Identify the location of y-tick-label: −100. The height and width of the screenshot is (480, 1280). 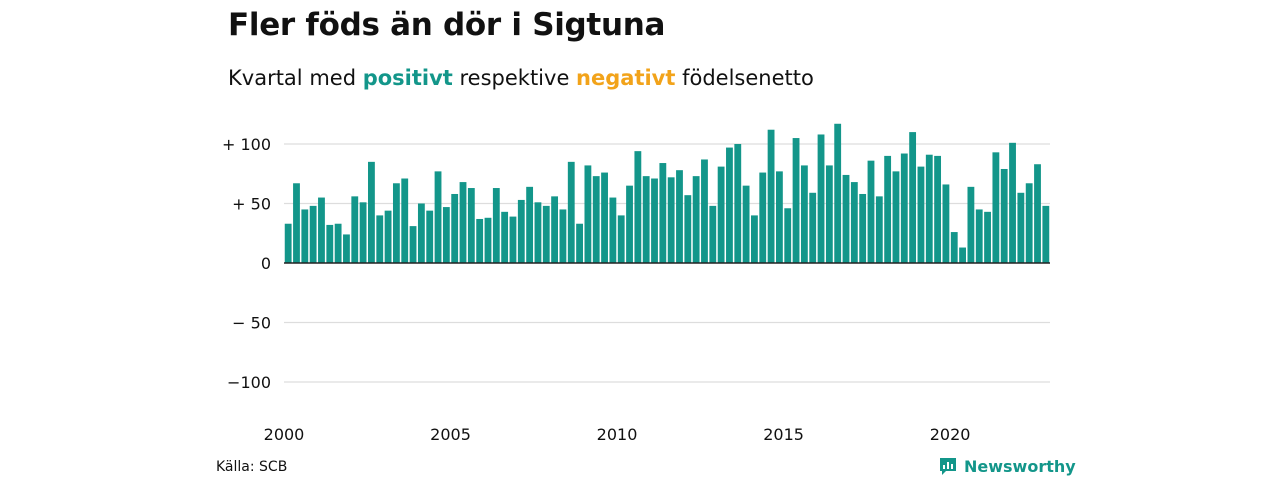
(249, 382).